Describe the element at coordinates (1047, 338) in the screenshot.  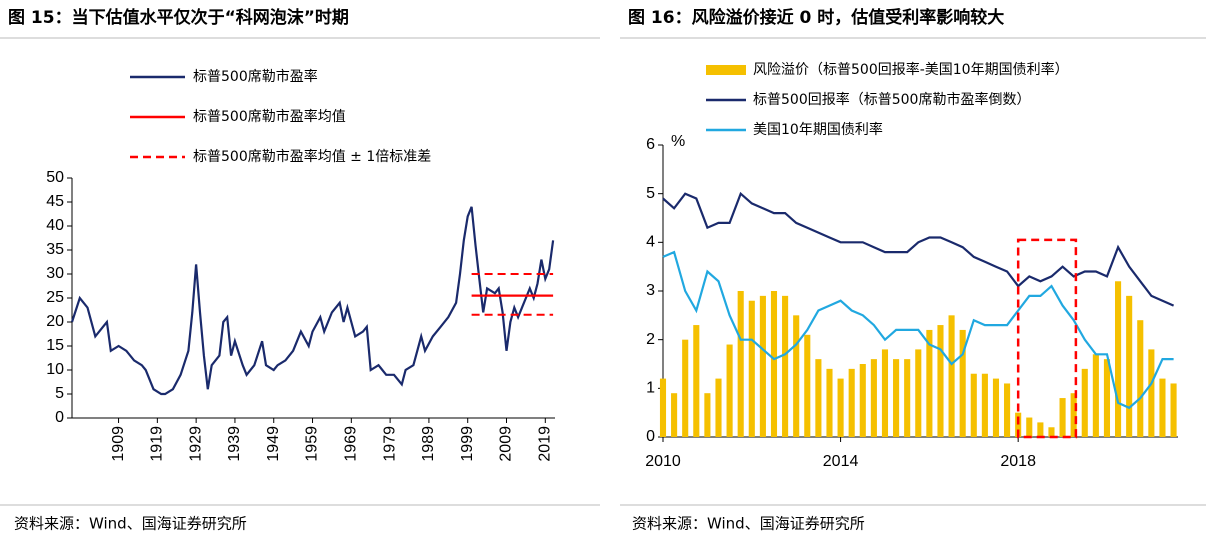
I see `highlight-box` at that location.